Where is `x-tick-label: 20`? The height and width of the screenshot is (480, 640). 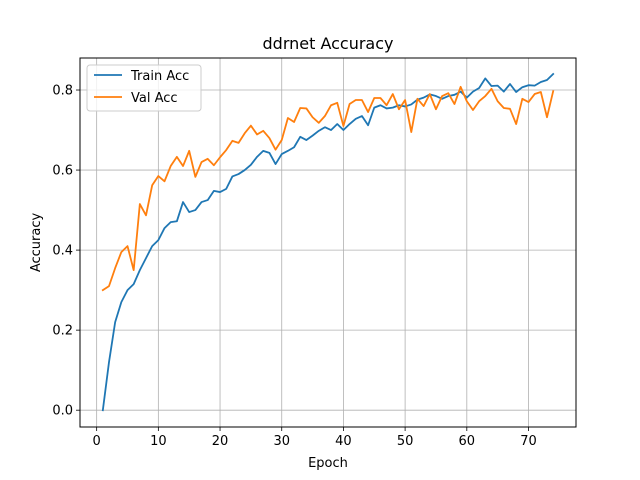
x-tick-label: 20 is located at coordinates (220, 441).